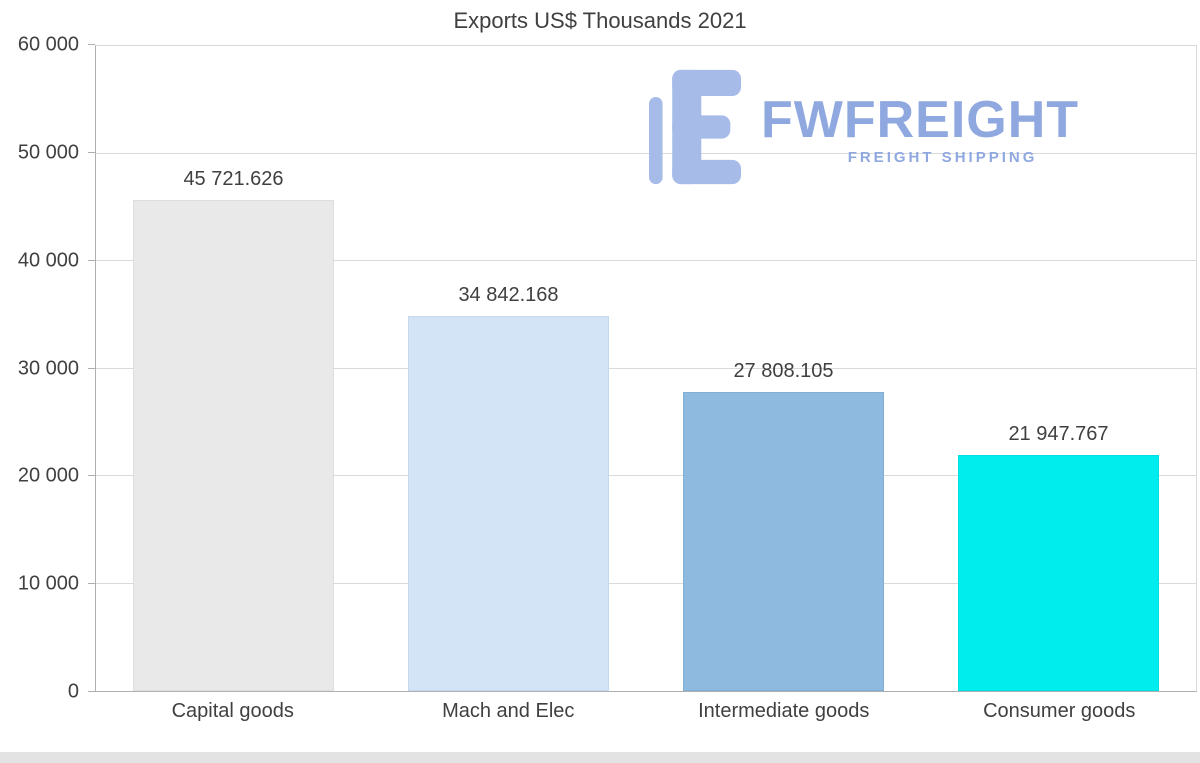 This screenshot has width=1200, height=763. What do you see at coordinates (600, 757) in the screenshot?
I see `bottom-scrollbar` at bounding box center [600, 757].